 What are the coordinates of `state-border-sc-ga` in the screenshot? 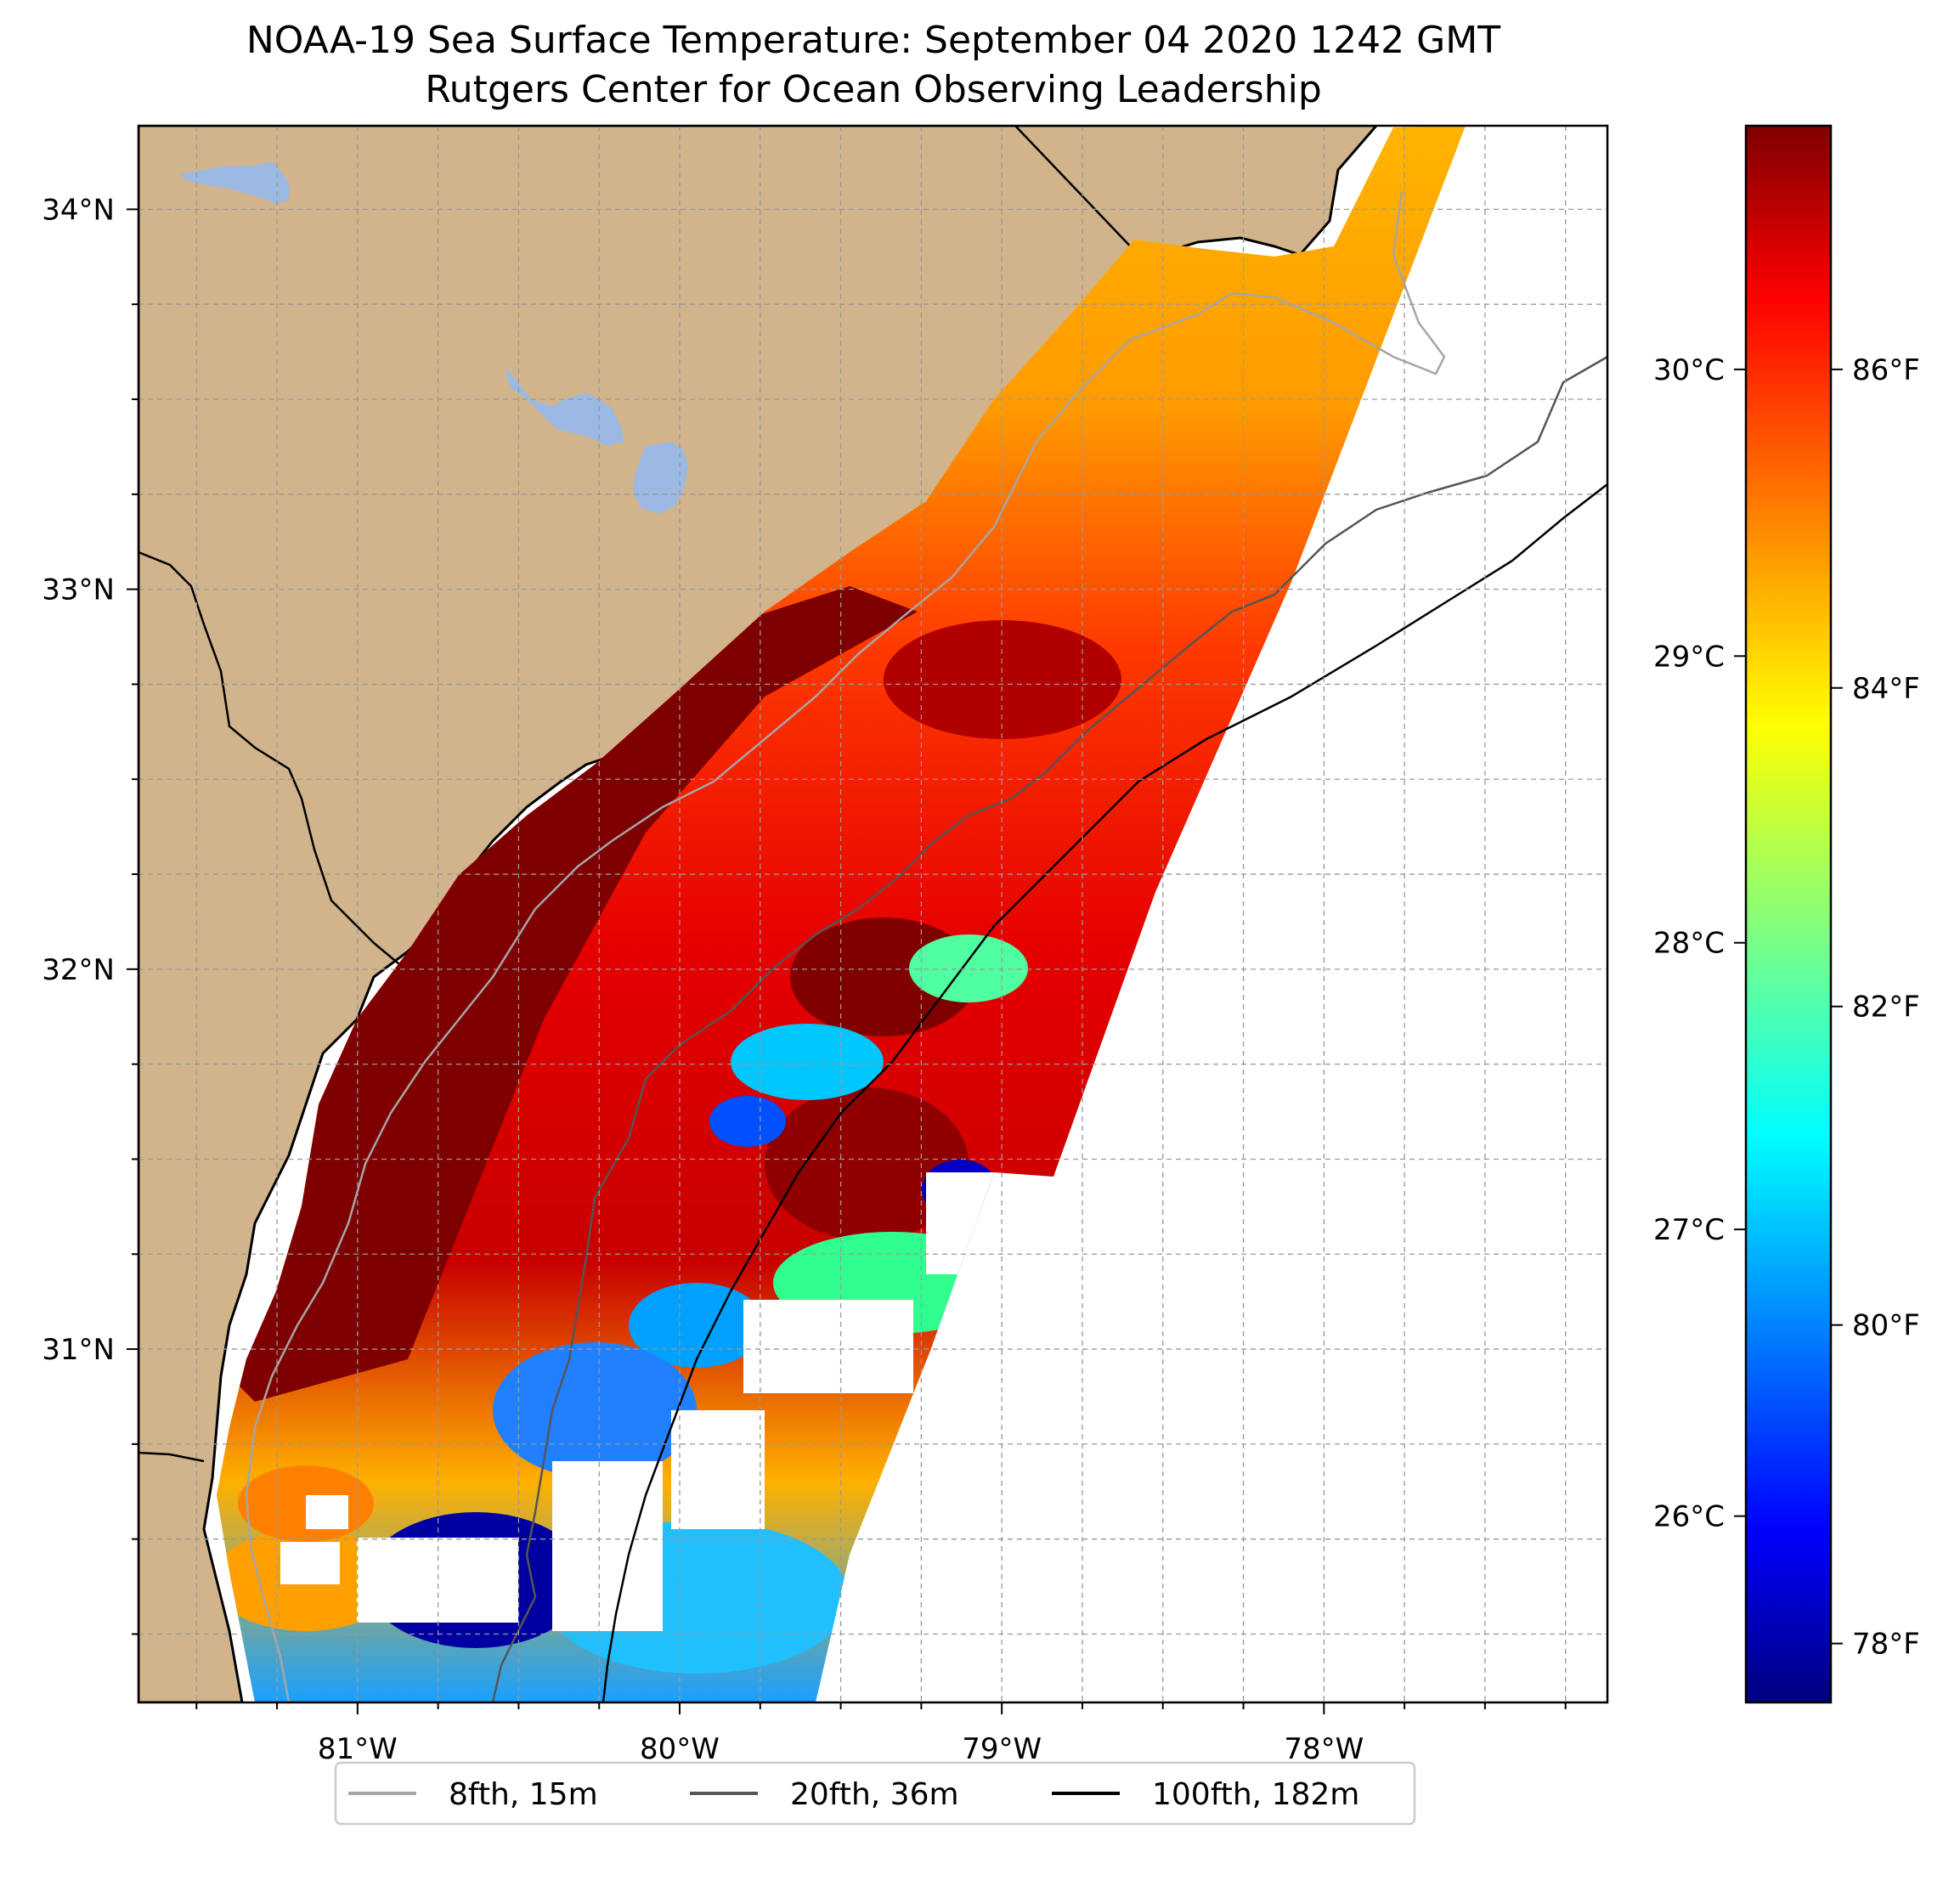 It's located at (269, 758).